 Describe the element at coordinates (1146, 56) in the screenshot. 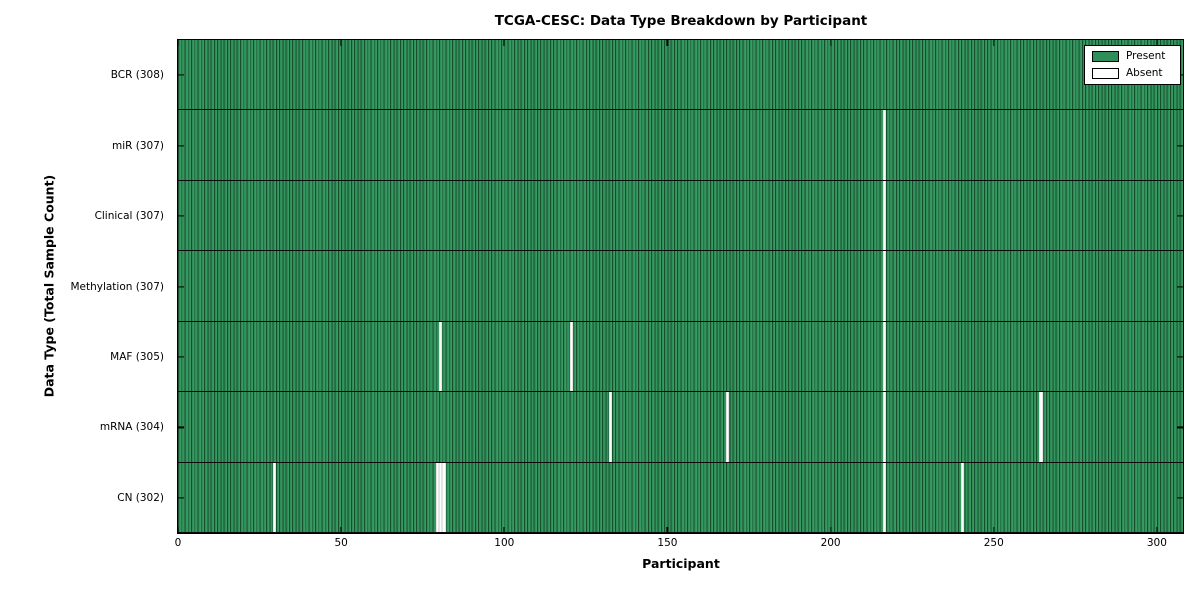

I see `legend-label-present: Present` at that location.